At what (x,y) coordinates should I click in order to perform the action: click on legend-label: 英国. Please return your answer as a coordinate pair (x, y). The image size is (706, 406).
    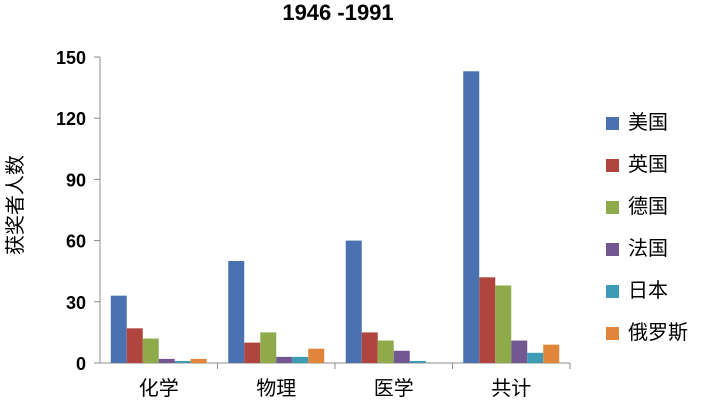
    Looking at the image, I should click on (648, 164).